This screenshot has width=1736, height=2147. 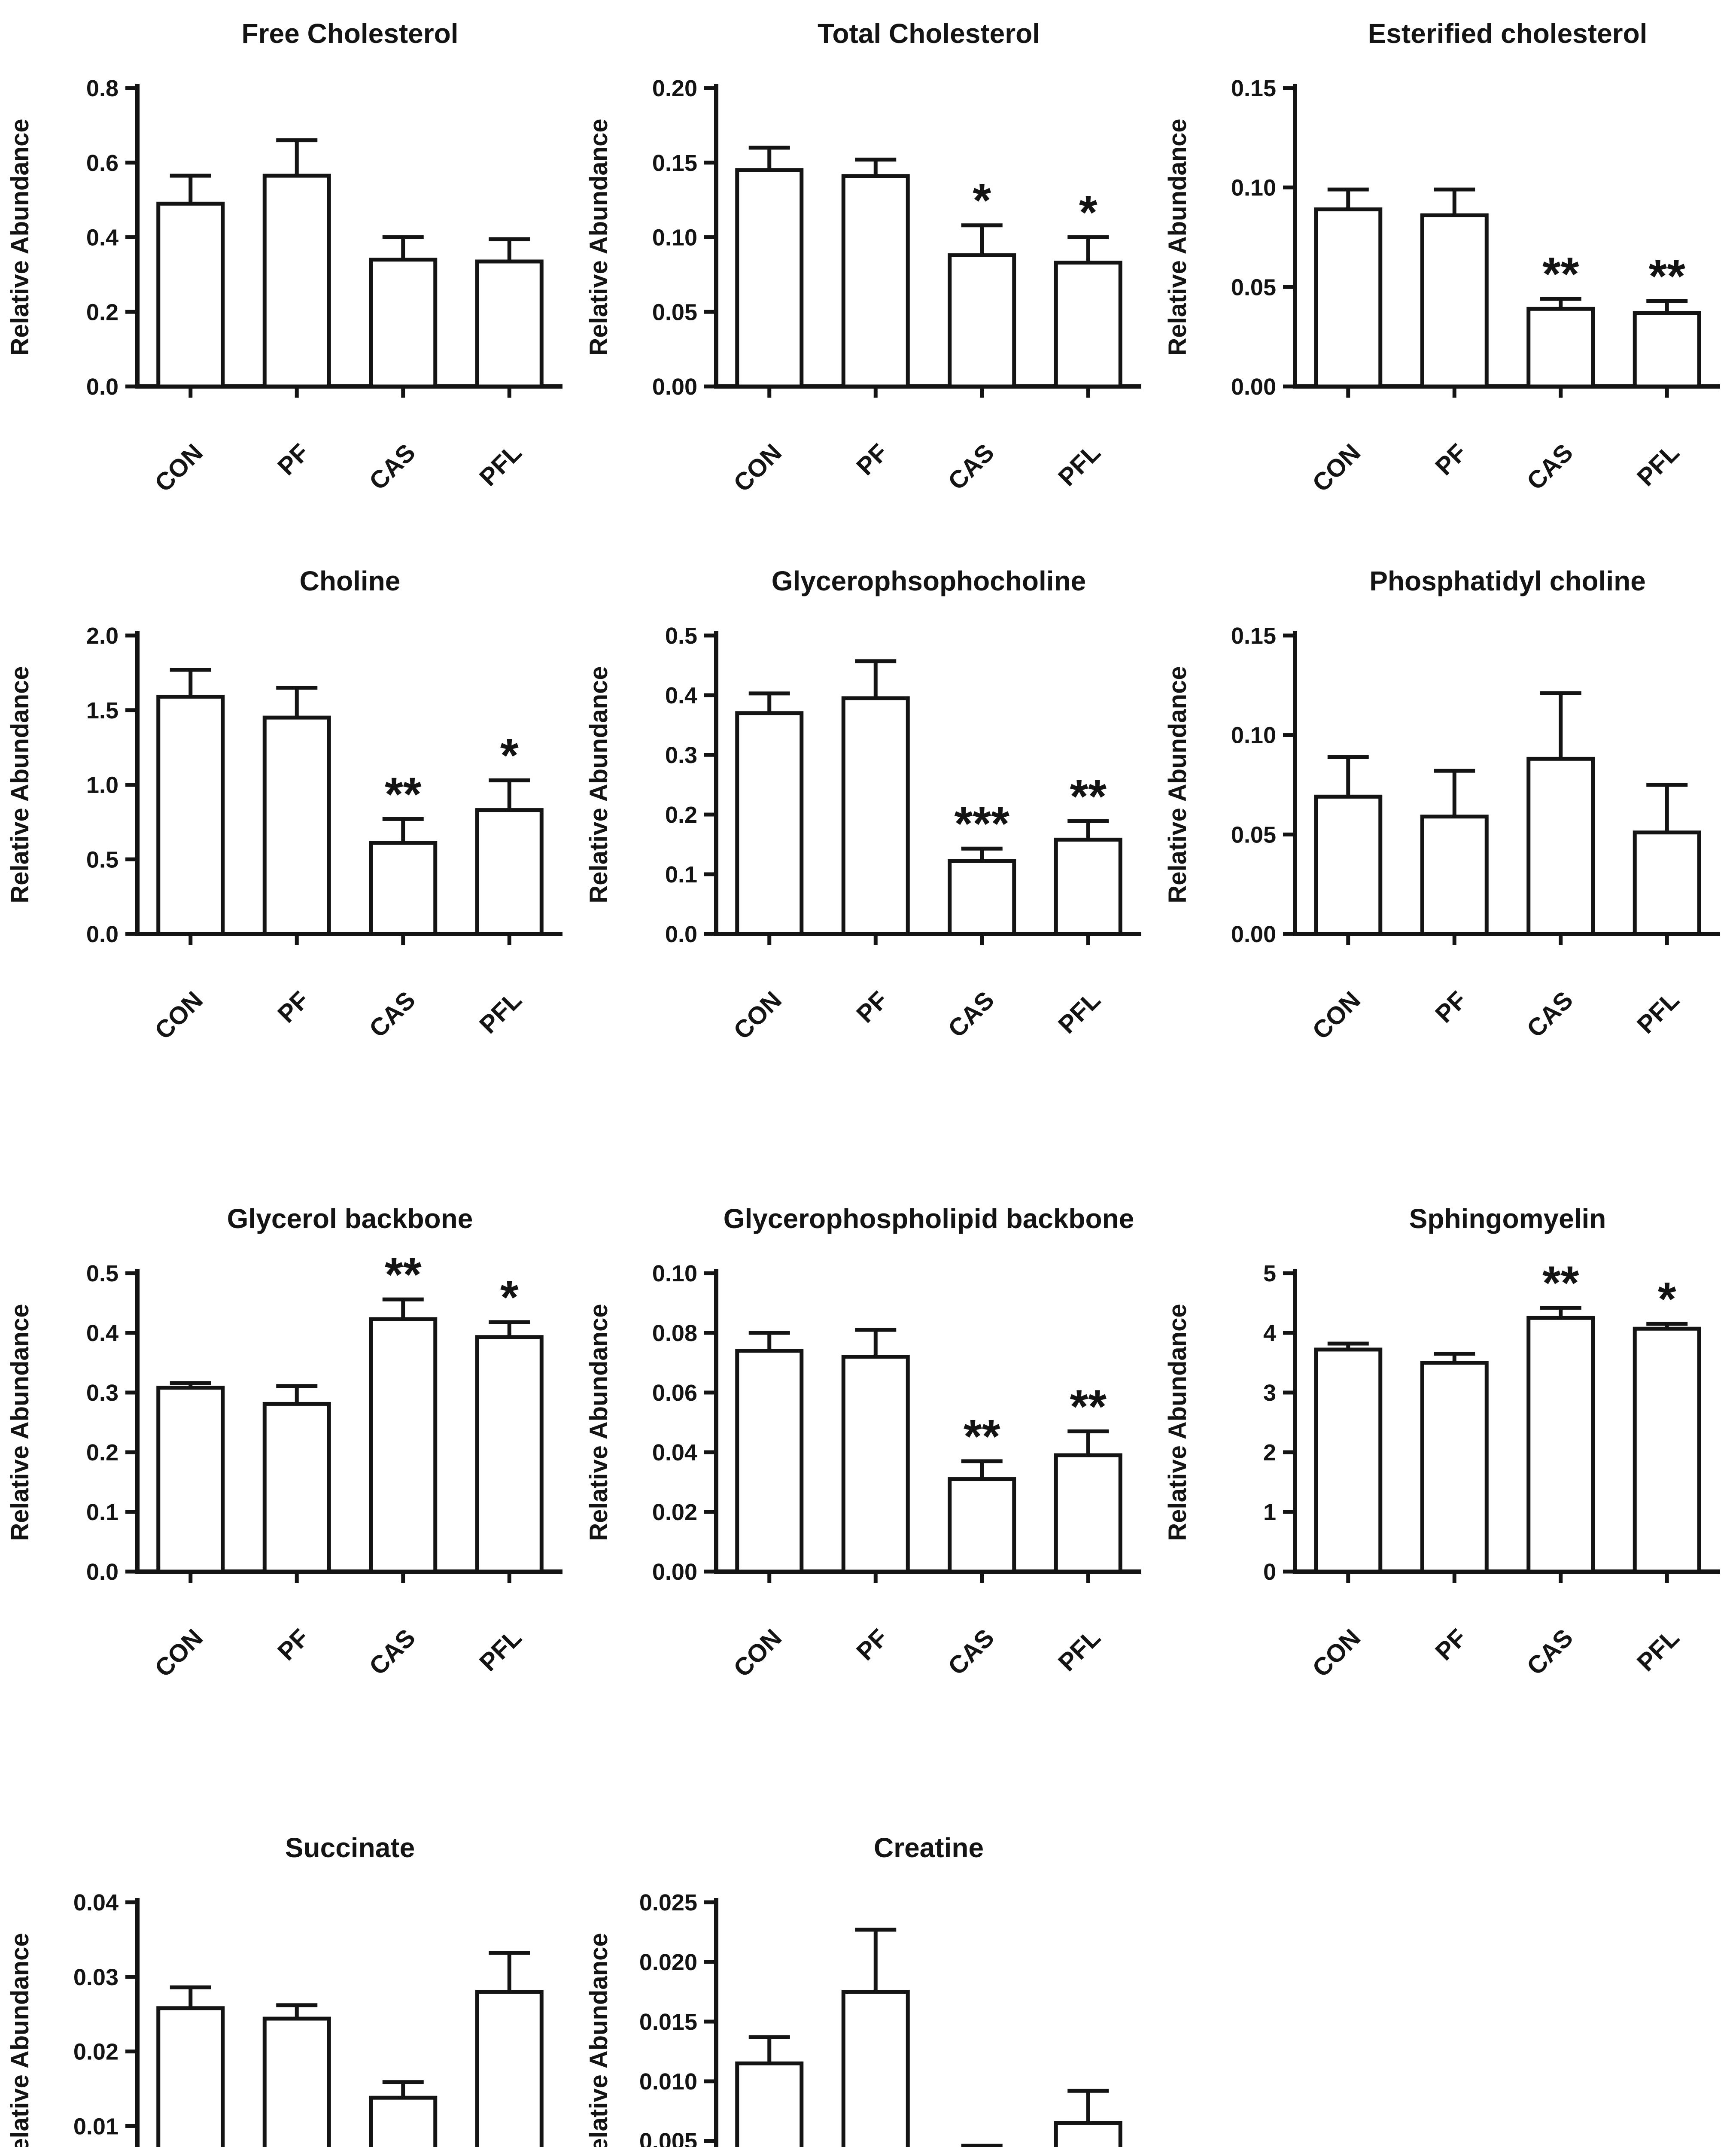 I want to click on chart-title: Esterified cholesterol, so click(x=1508, y=33).